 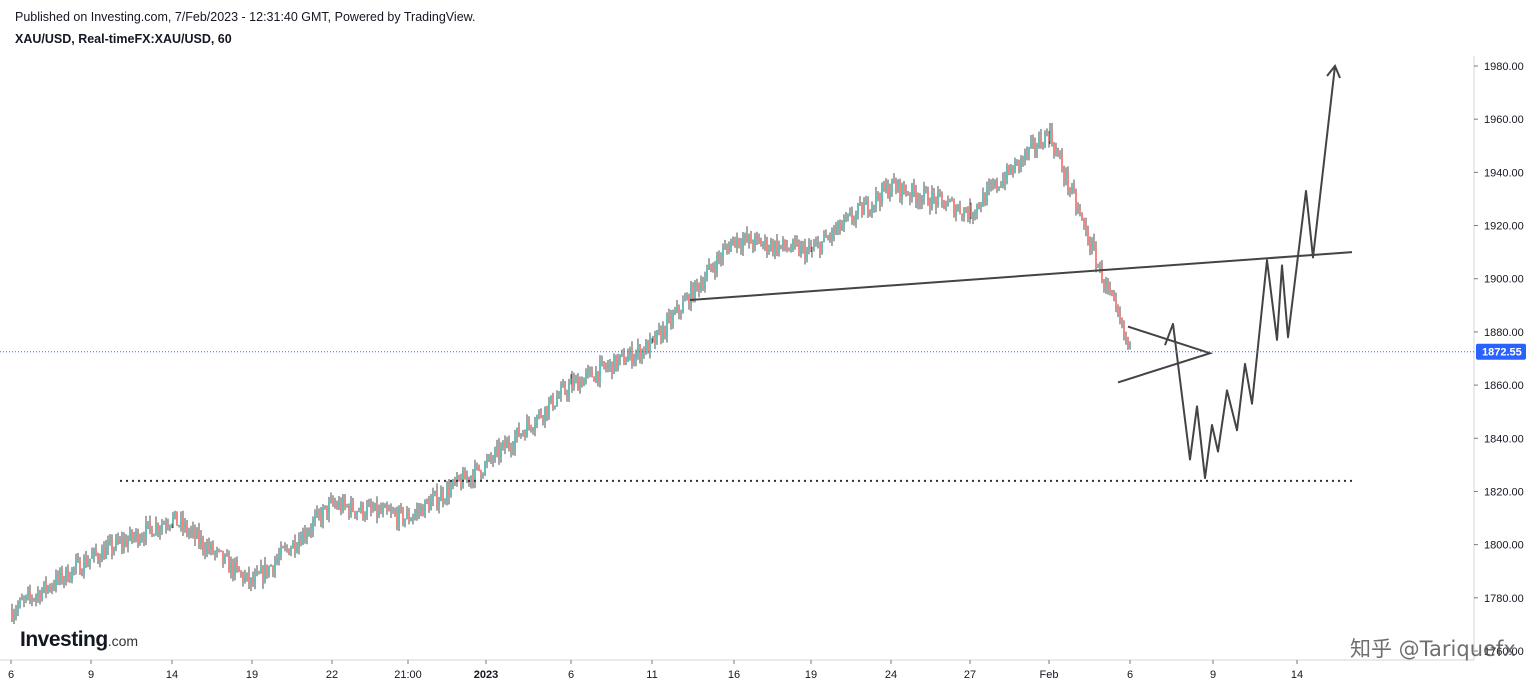 What do you see at coordinates (655, 670) in the screenshot?
I see `time-axis: 6 9 14 19 22 21:00 2023 6 11 16 19 24 27 Feb 6 9 14` at bounding box center [655, 670].